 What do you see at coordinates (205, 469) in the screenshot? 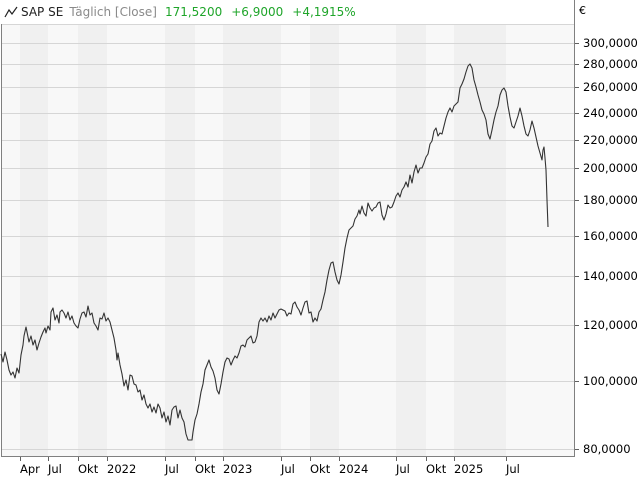
I see `x-label-okt-2022: Okt` at bounding box center [205, 469].